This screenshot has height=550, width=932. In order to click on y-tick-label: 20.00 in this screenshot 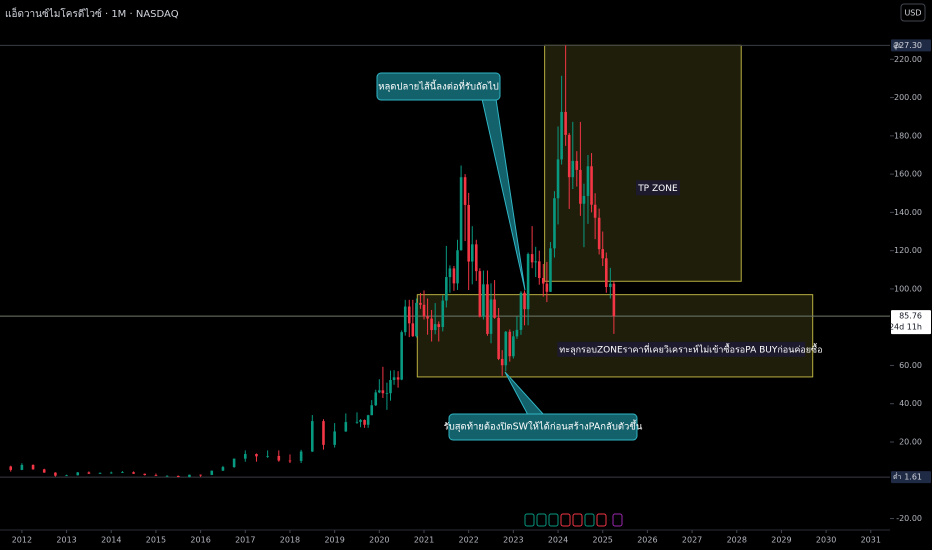, I will do `click(910, 441)`.